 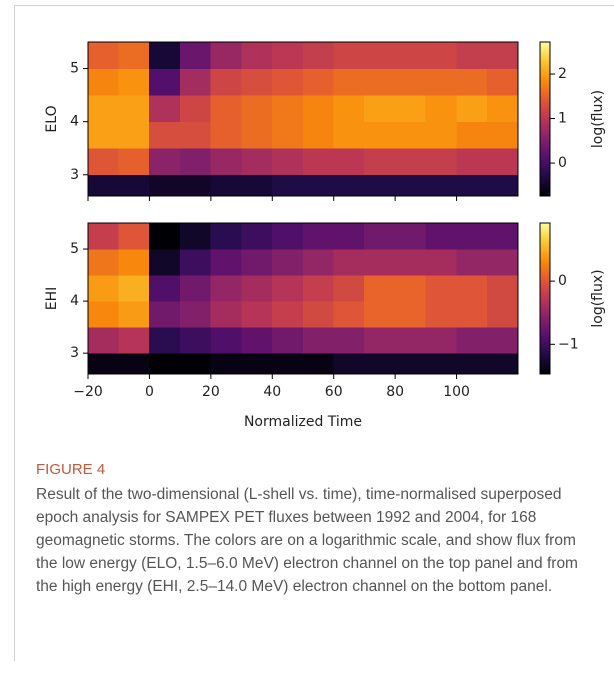 I want to click on x-tick-label: 80, so click(x=395, y=392).